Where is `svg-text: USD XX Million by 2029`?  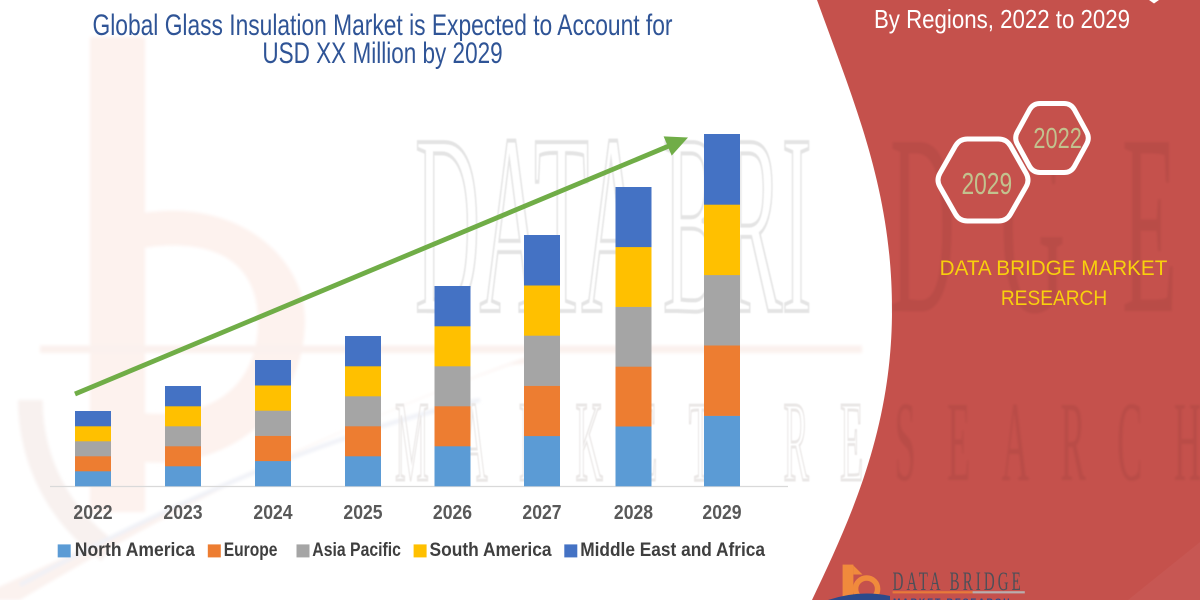 svg-text: USD XX Million by 2029 is located at coordinates (382, 53).